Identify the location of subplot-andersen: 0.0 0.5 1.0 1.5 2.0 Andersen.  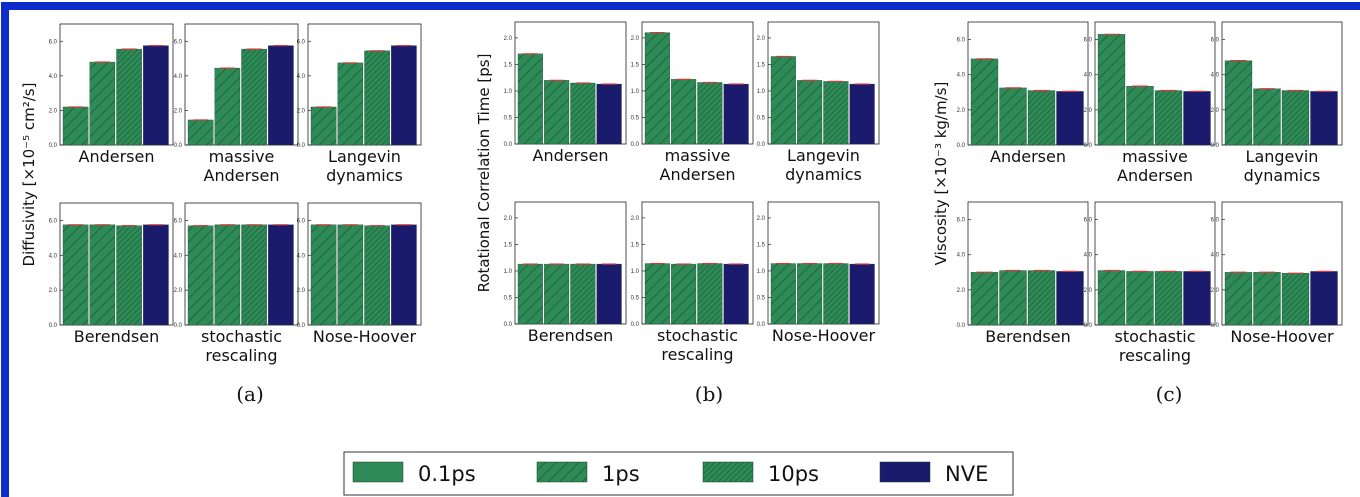
(565, 93).